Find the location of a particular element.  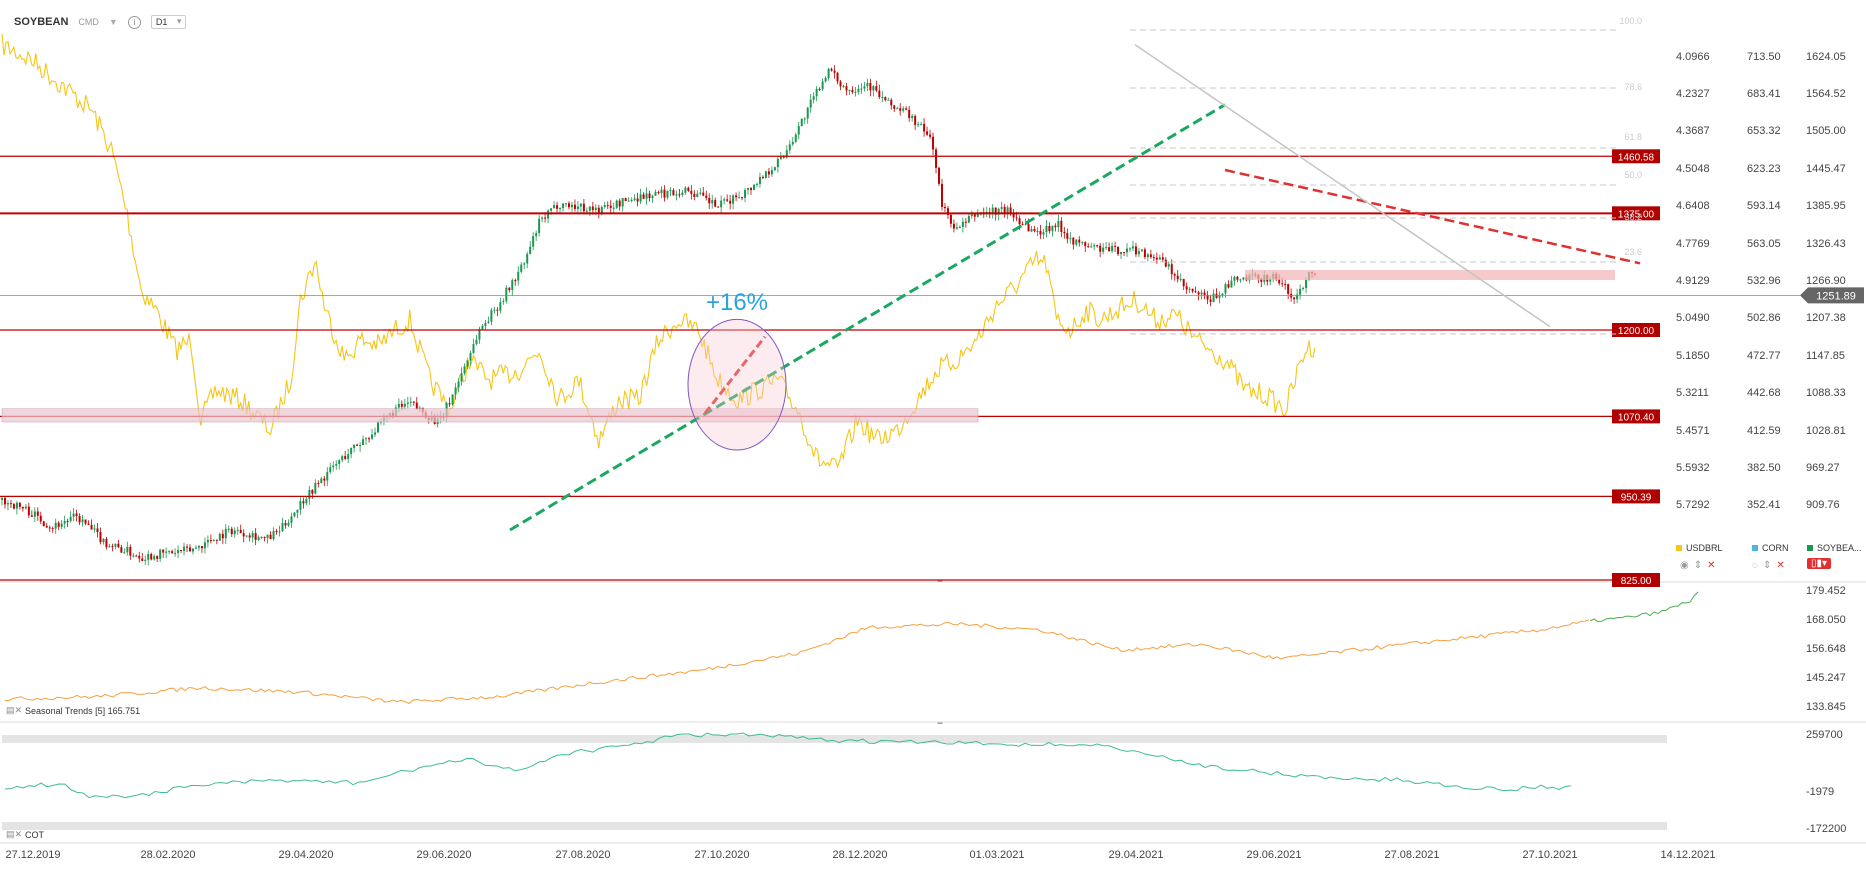

timeframe-select: D1 is located at coordinates (168, 22).